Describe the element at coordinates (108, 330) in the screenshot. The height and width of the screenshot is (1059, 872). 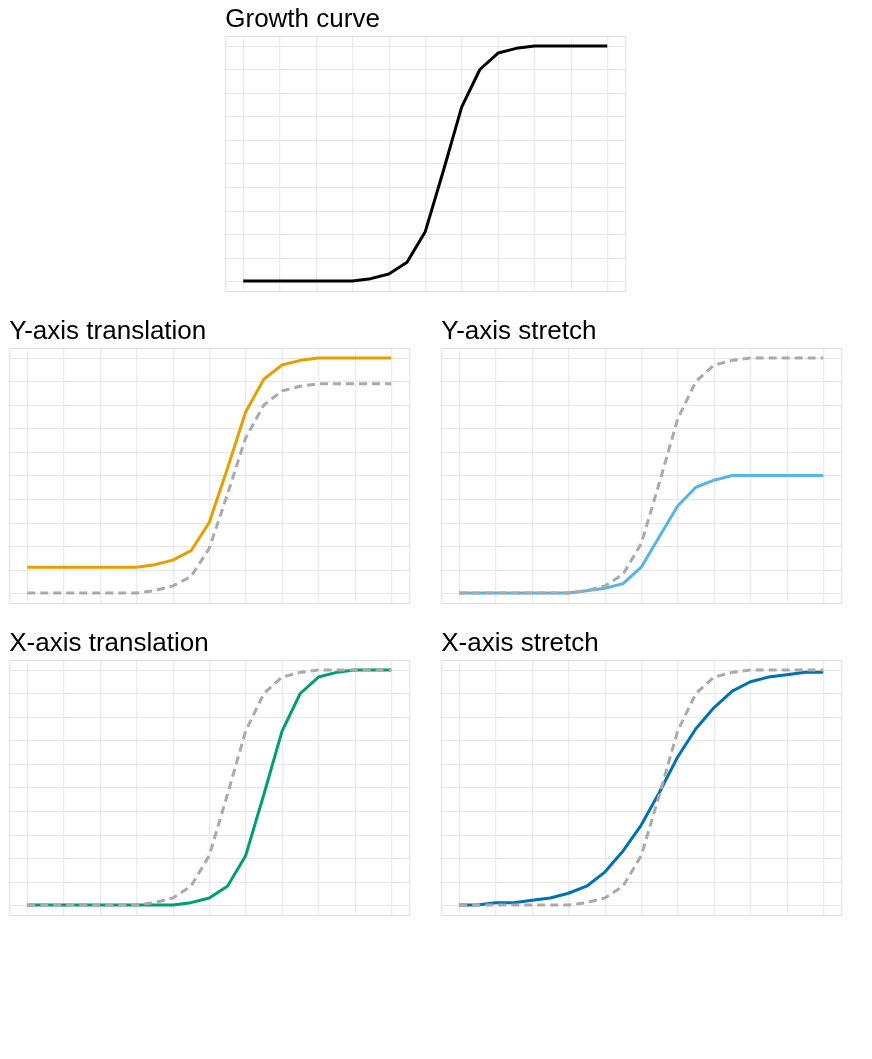
I see `chart-title: Y-axis translation` at that location.